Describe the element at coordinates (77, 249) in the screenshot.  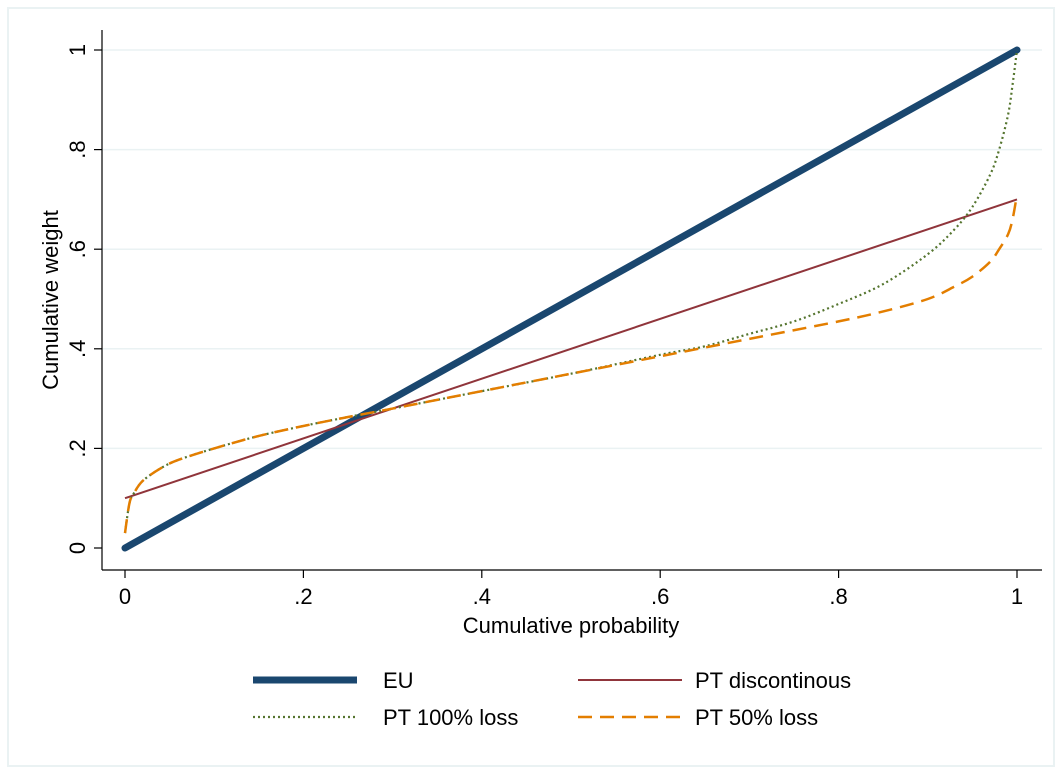
I see `y-tick-label-3: .6` at that location.